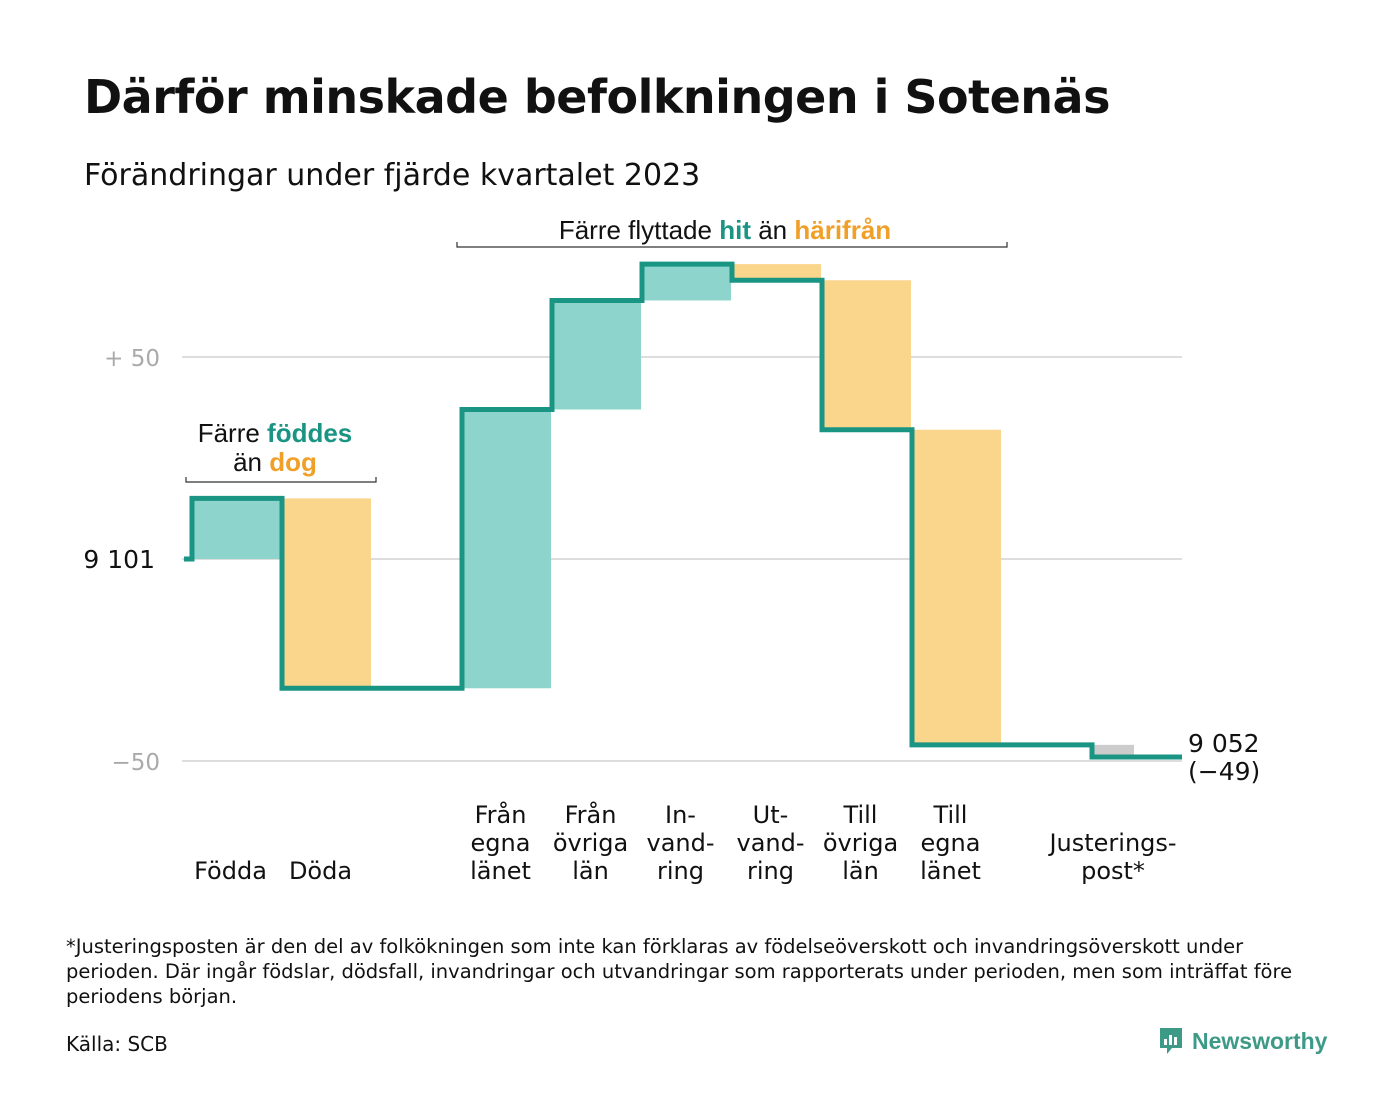 This screenshot has width=1400, height=1120. I want to click on x-category-label: post*, so click(1113, 871).